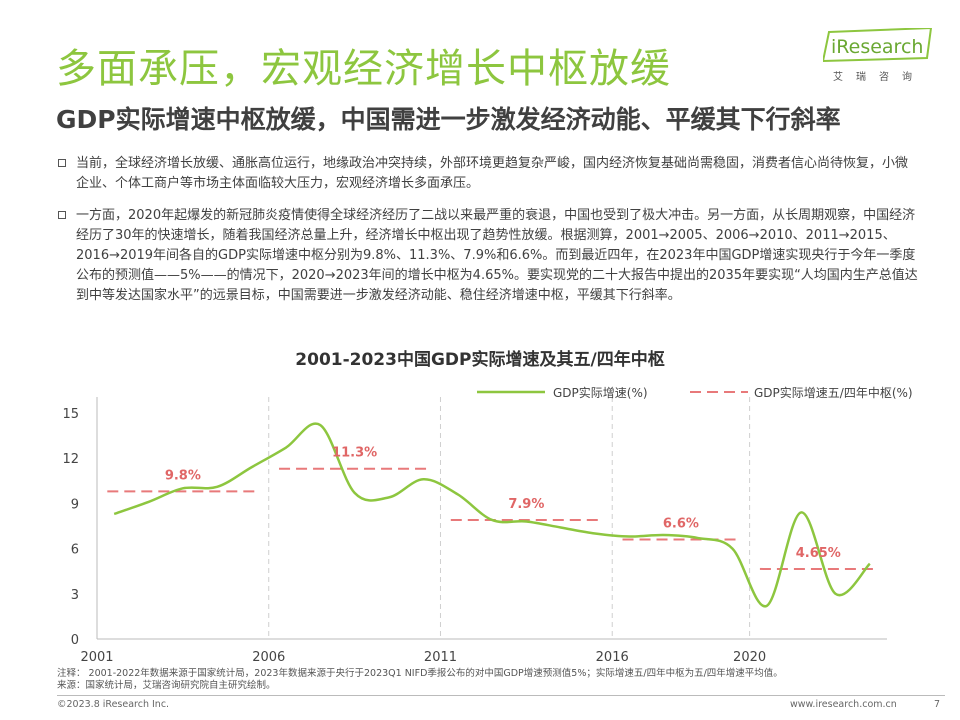 This screenshot has height=720, width=960. What do you see at coordinates (75, 504) in the screenshot?
I see `y-tick-label: 9` at bounding box center [75, 504].